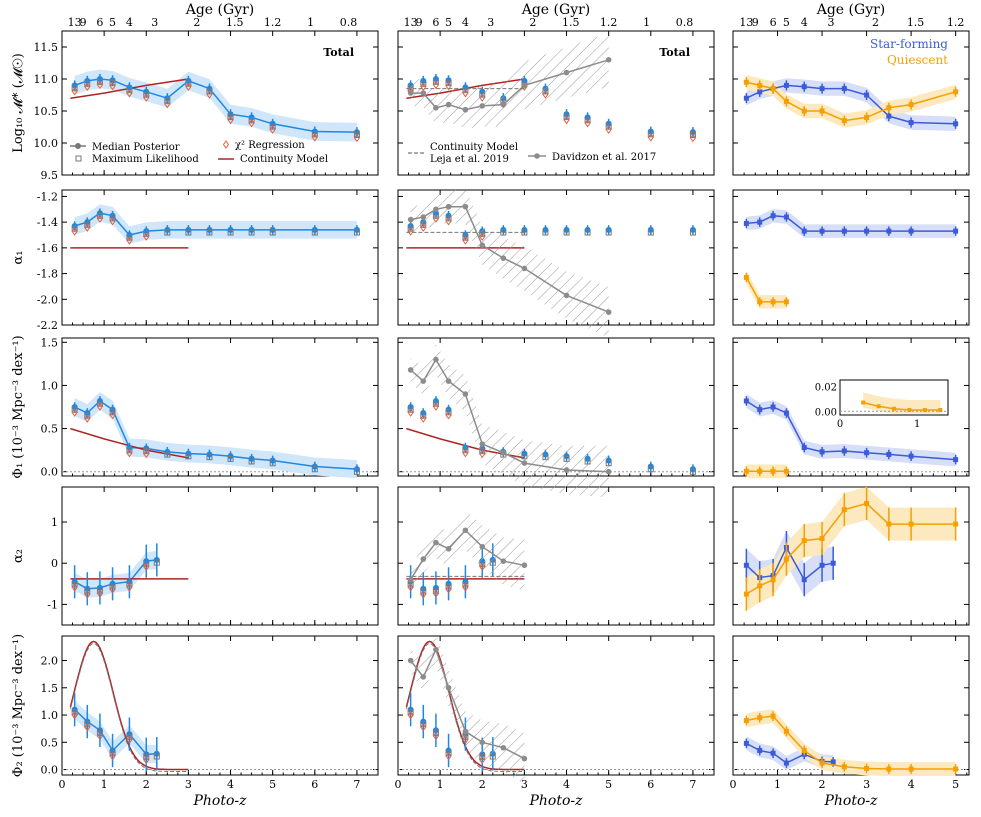 The height and width of the screenshot is (817, 981). I want to click on age-tick-label: 4, so click(129, 22).